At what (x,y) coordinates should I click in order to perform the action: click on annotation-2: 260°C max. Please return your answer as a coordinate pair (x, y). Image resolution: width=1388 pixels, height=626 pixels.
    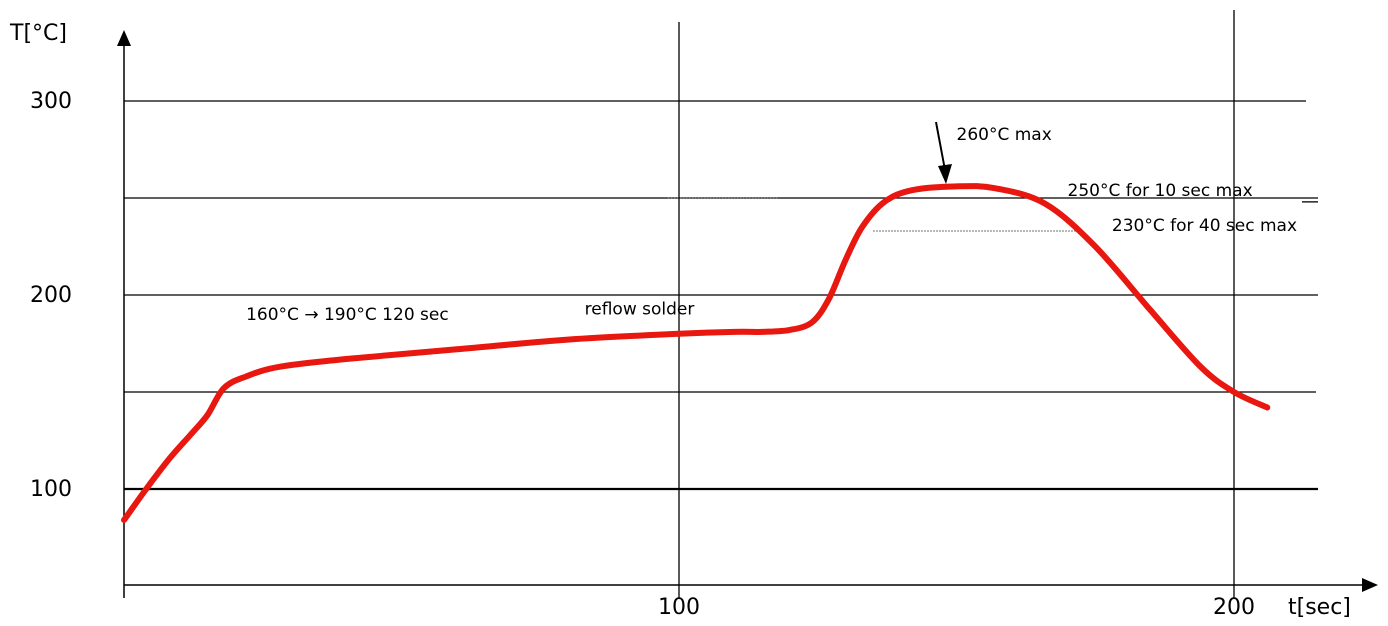
    Looking at the image, I should click on (1004, 135).